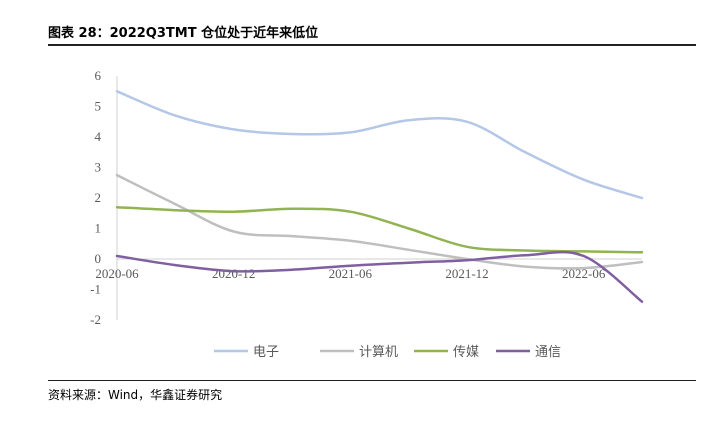 This screenshot has width=706, height=421. What do you see at coordinates (266, 352) in the screenshot?
I see `legend-label: 电子` at bounding box center [266, 352].